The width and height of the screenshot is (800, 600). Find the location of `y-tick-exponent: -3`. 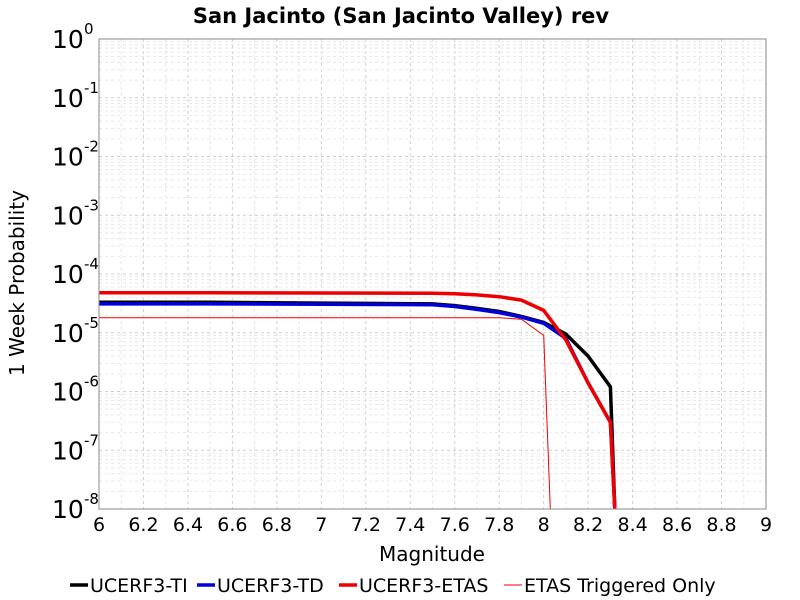

y-tick-exponent: -3 is located at coordinates (91, 205).